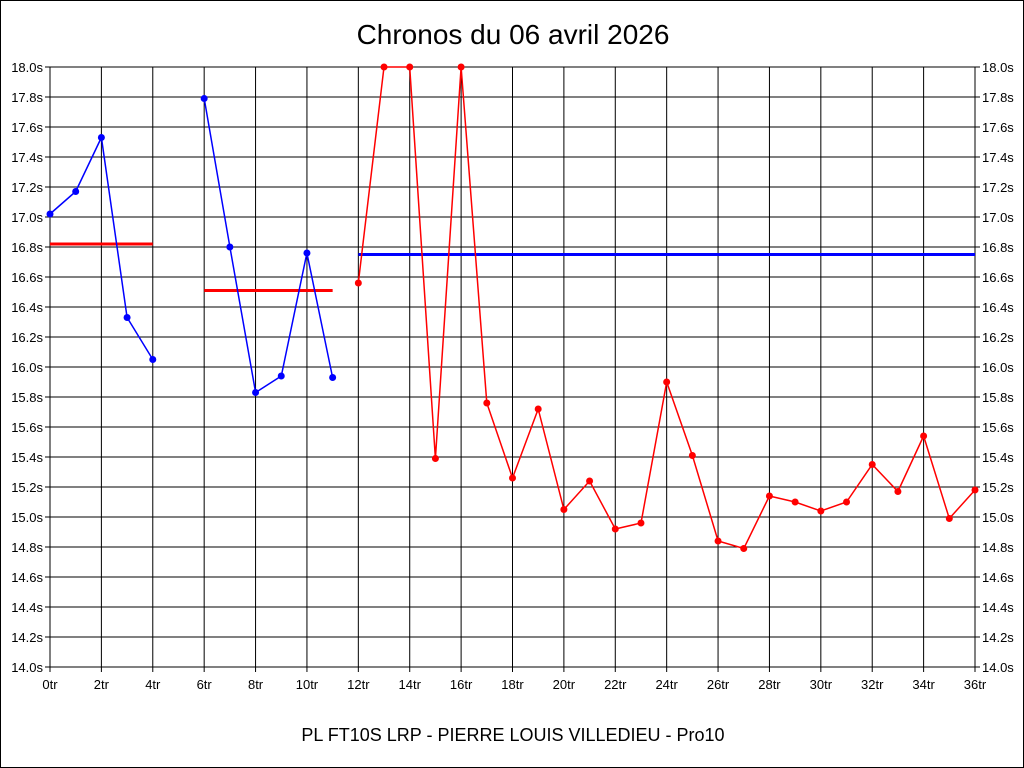 The width and height of the screenshot is (1024, 768). What do you see at coordinates (998, 187) in the screenshot?
I see `y-tick-label-right: 17.2s` at bounding box center [998, 187].